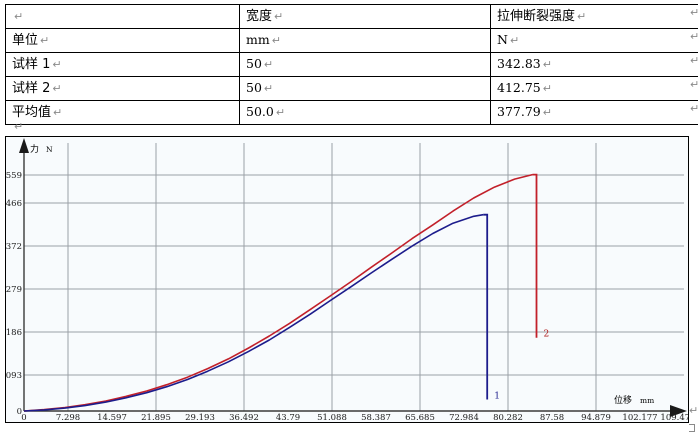 This screenshot has width=698, height=432. I want to click on row-width-text: 50.0, so click(260, 111).